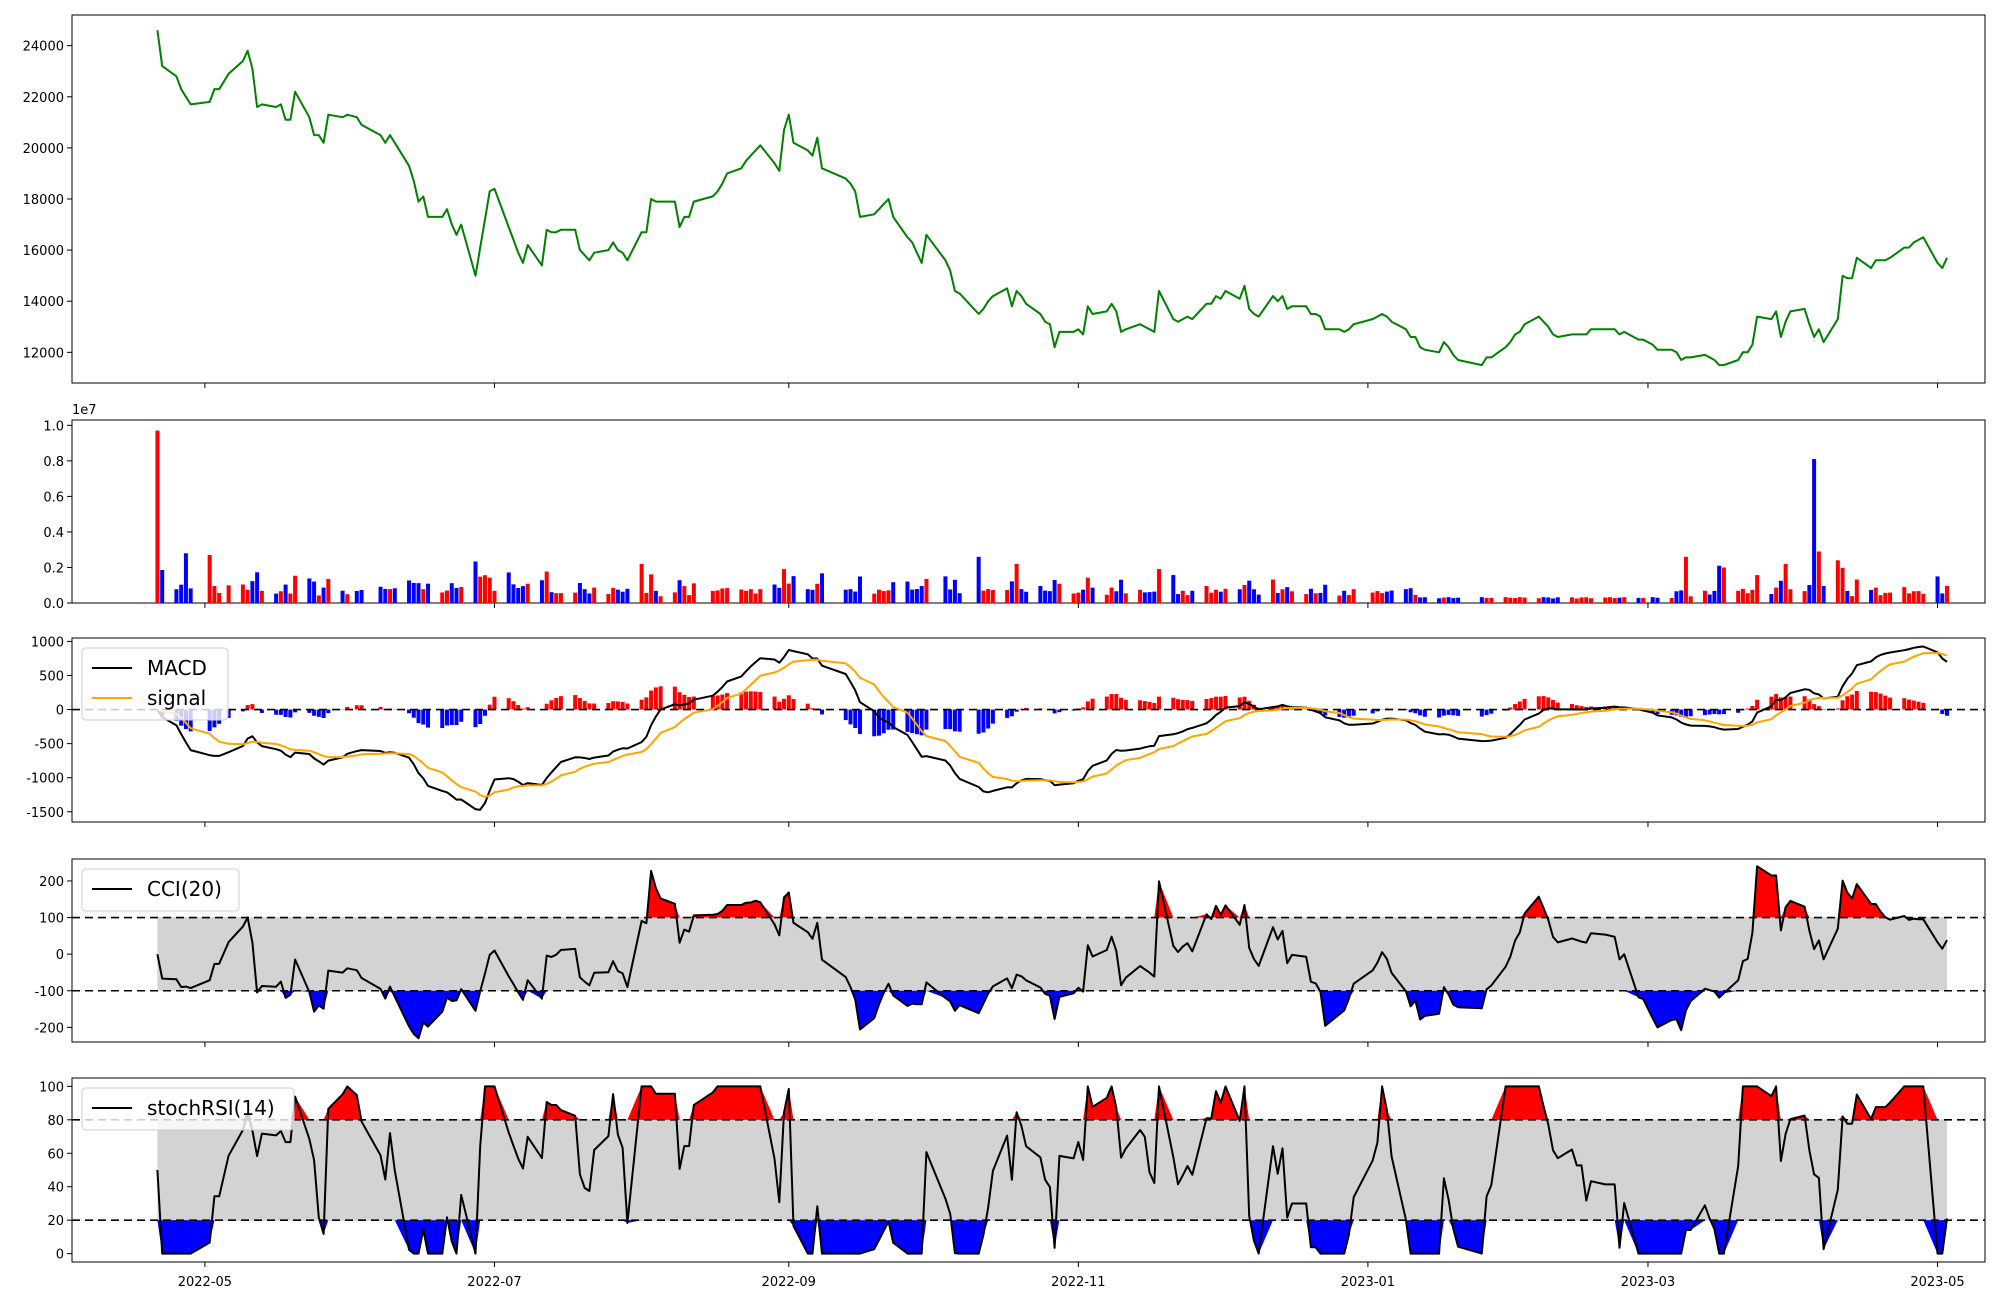  Describe the element at coordinates (45, 813) in the screenshot. I see `macd-y-tick-label: -1500` at that location.